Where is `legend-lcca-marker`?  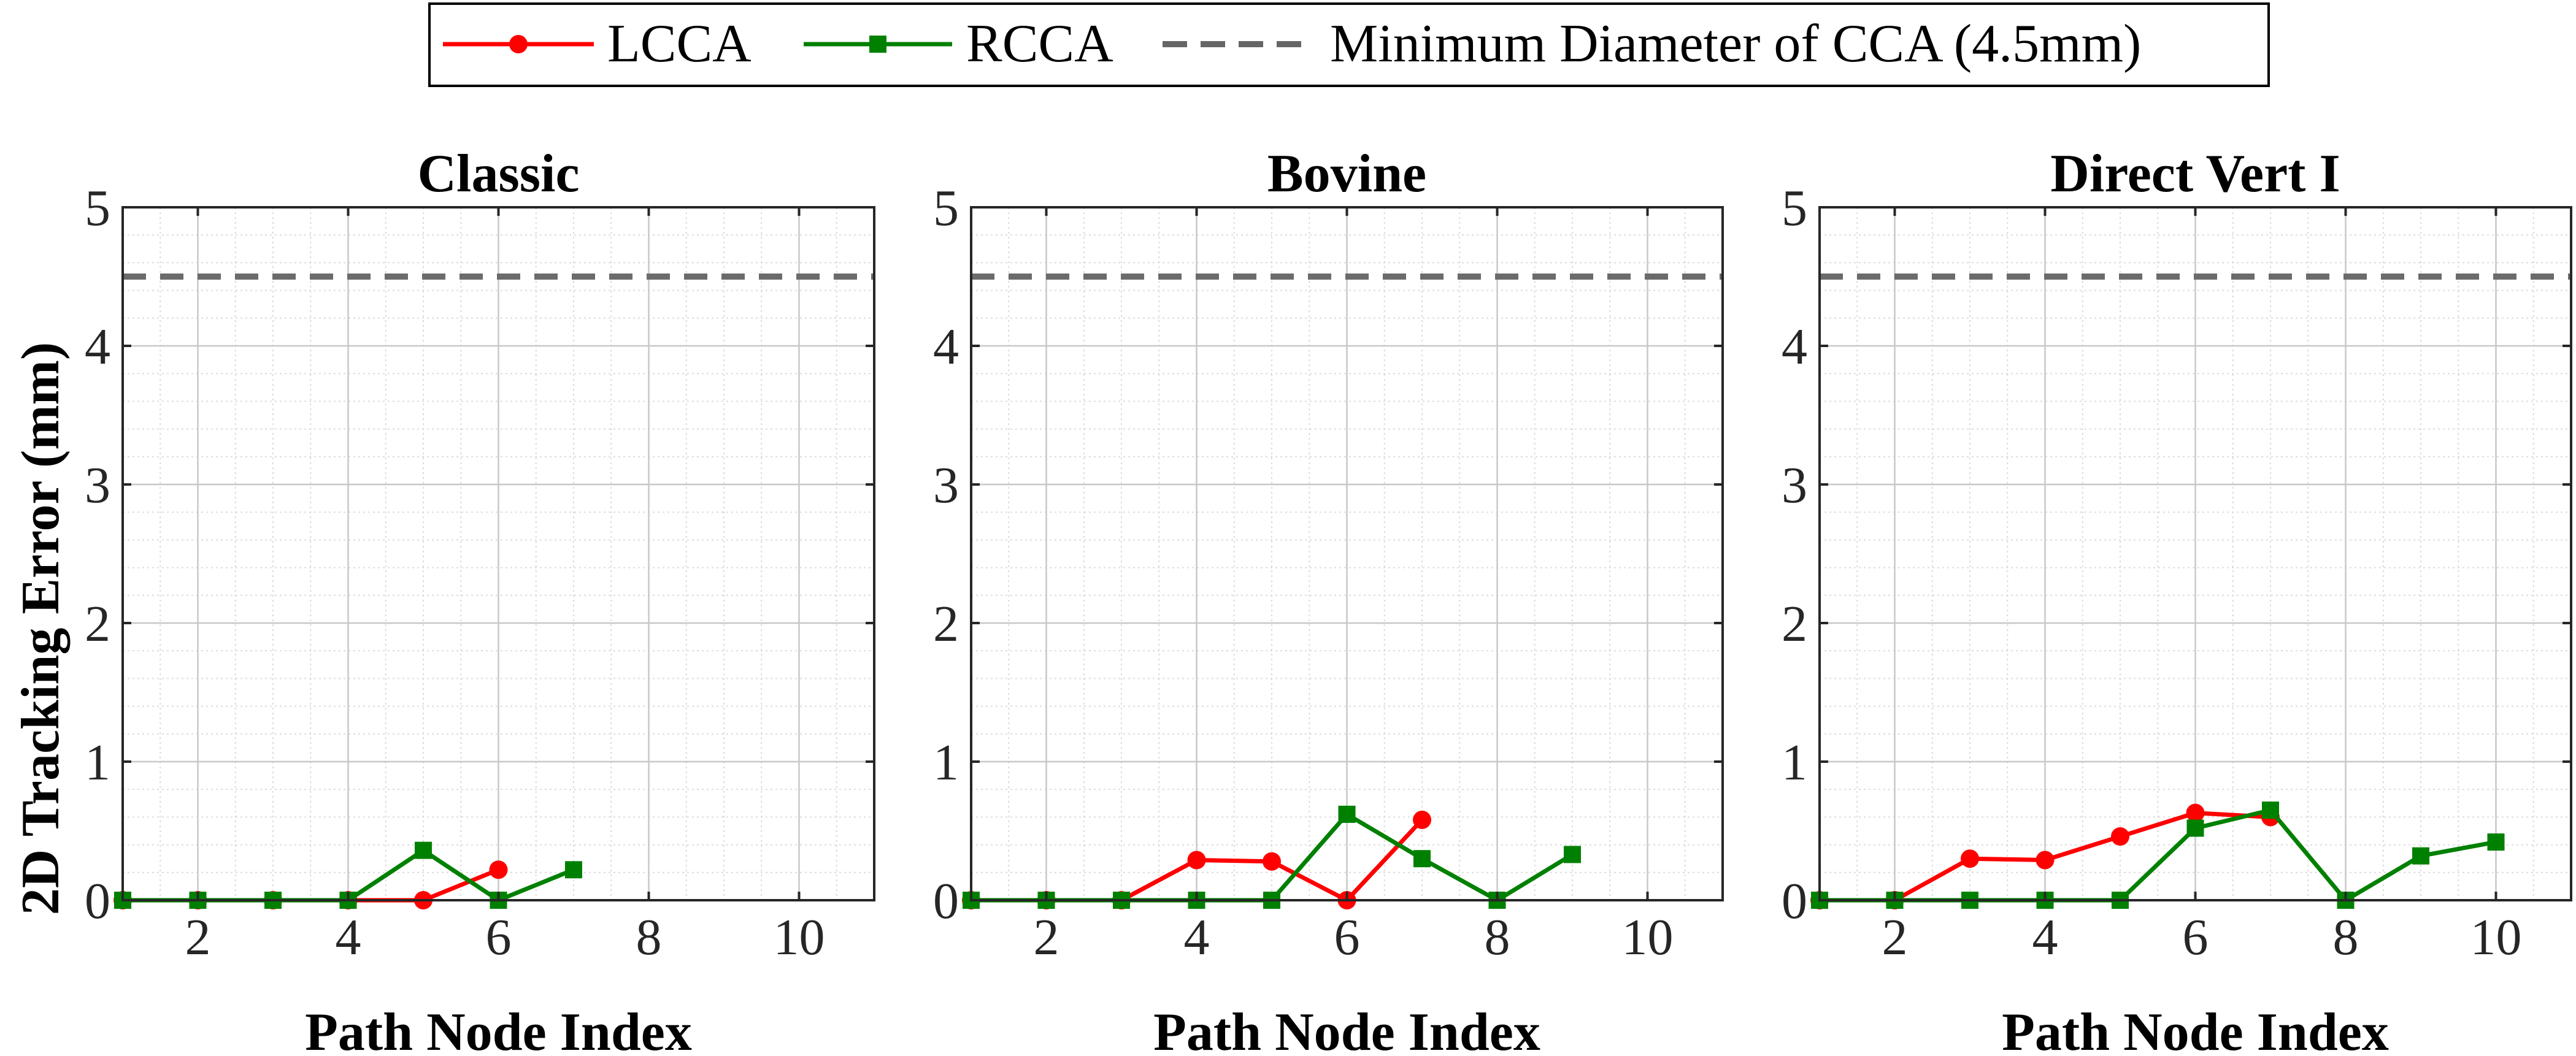 legend-lcca-marker is located at coordinates (519, 44).